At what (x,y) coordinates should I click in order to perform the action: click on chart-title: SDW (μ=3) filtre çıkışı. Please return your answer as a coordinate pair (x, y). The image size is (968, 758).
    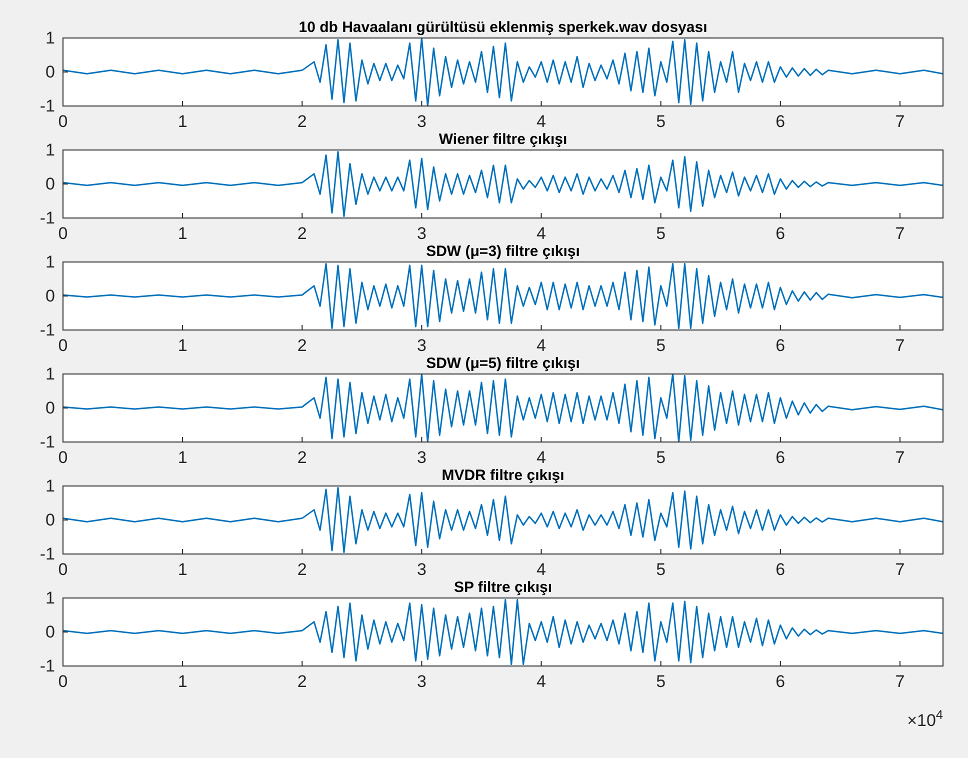
    Looking at the image, I should click on (503, 251).